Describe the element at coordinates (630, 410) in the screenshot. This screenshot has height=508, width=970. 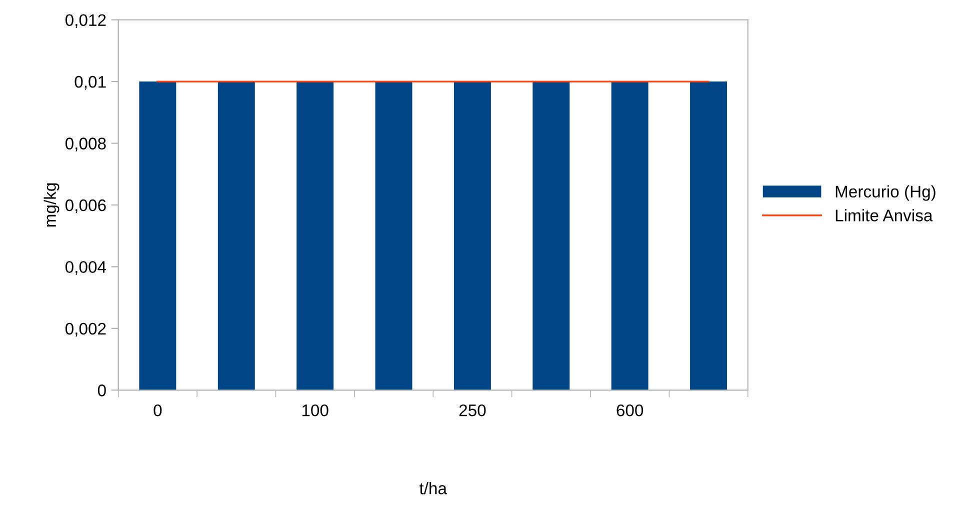
I see `x-tick-label: 600` at that location.